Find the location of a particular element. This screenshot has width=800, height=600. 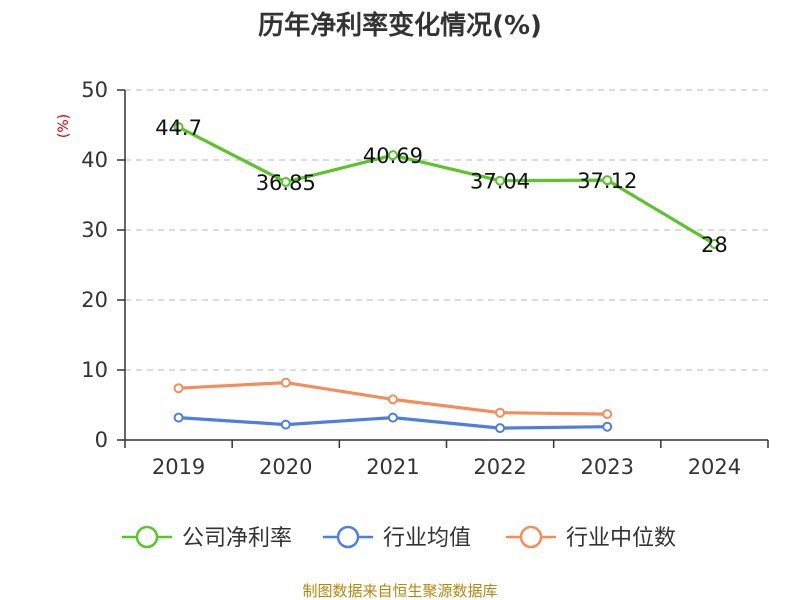

x-tick-label: 2023 is located at coordinates (607, 467).